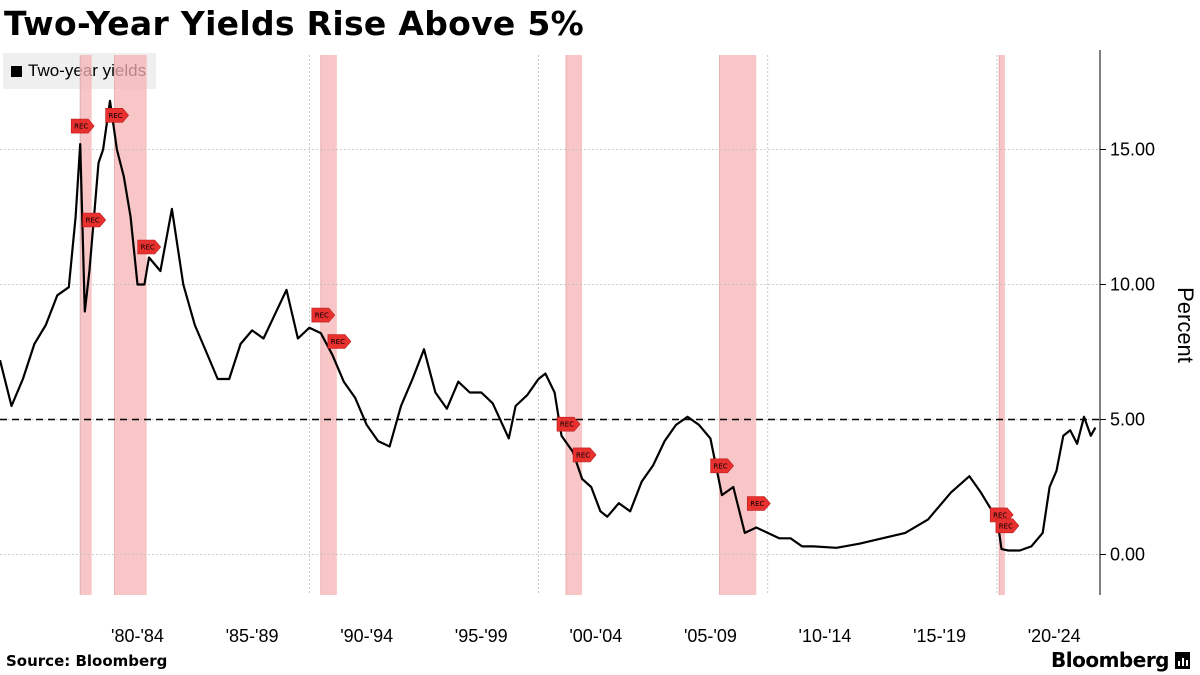 This screenshot has width=1200, height=675. I want to click on legend-swatch, so click(16, 71).